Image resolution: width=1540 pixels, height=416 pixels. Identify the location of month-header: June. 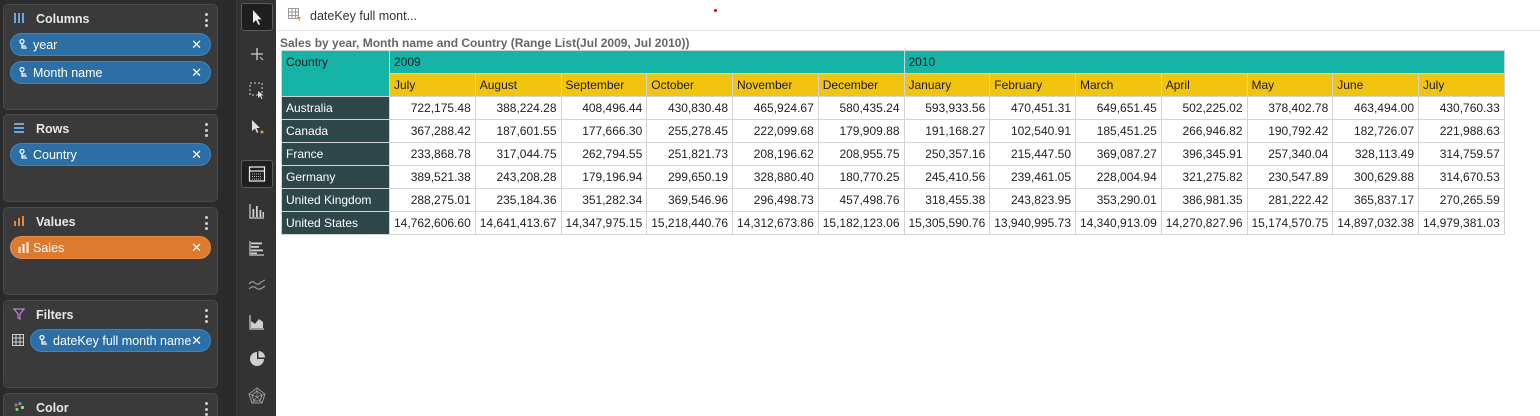
(1375, 85).